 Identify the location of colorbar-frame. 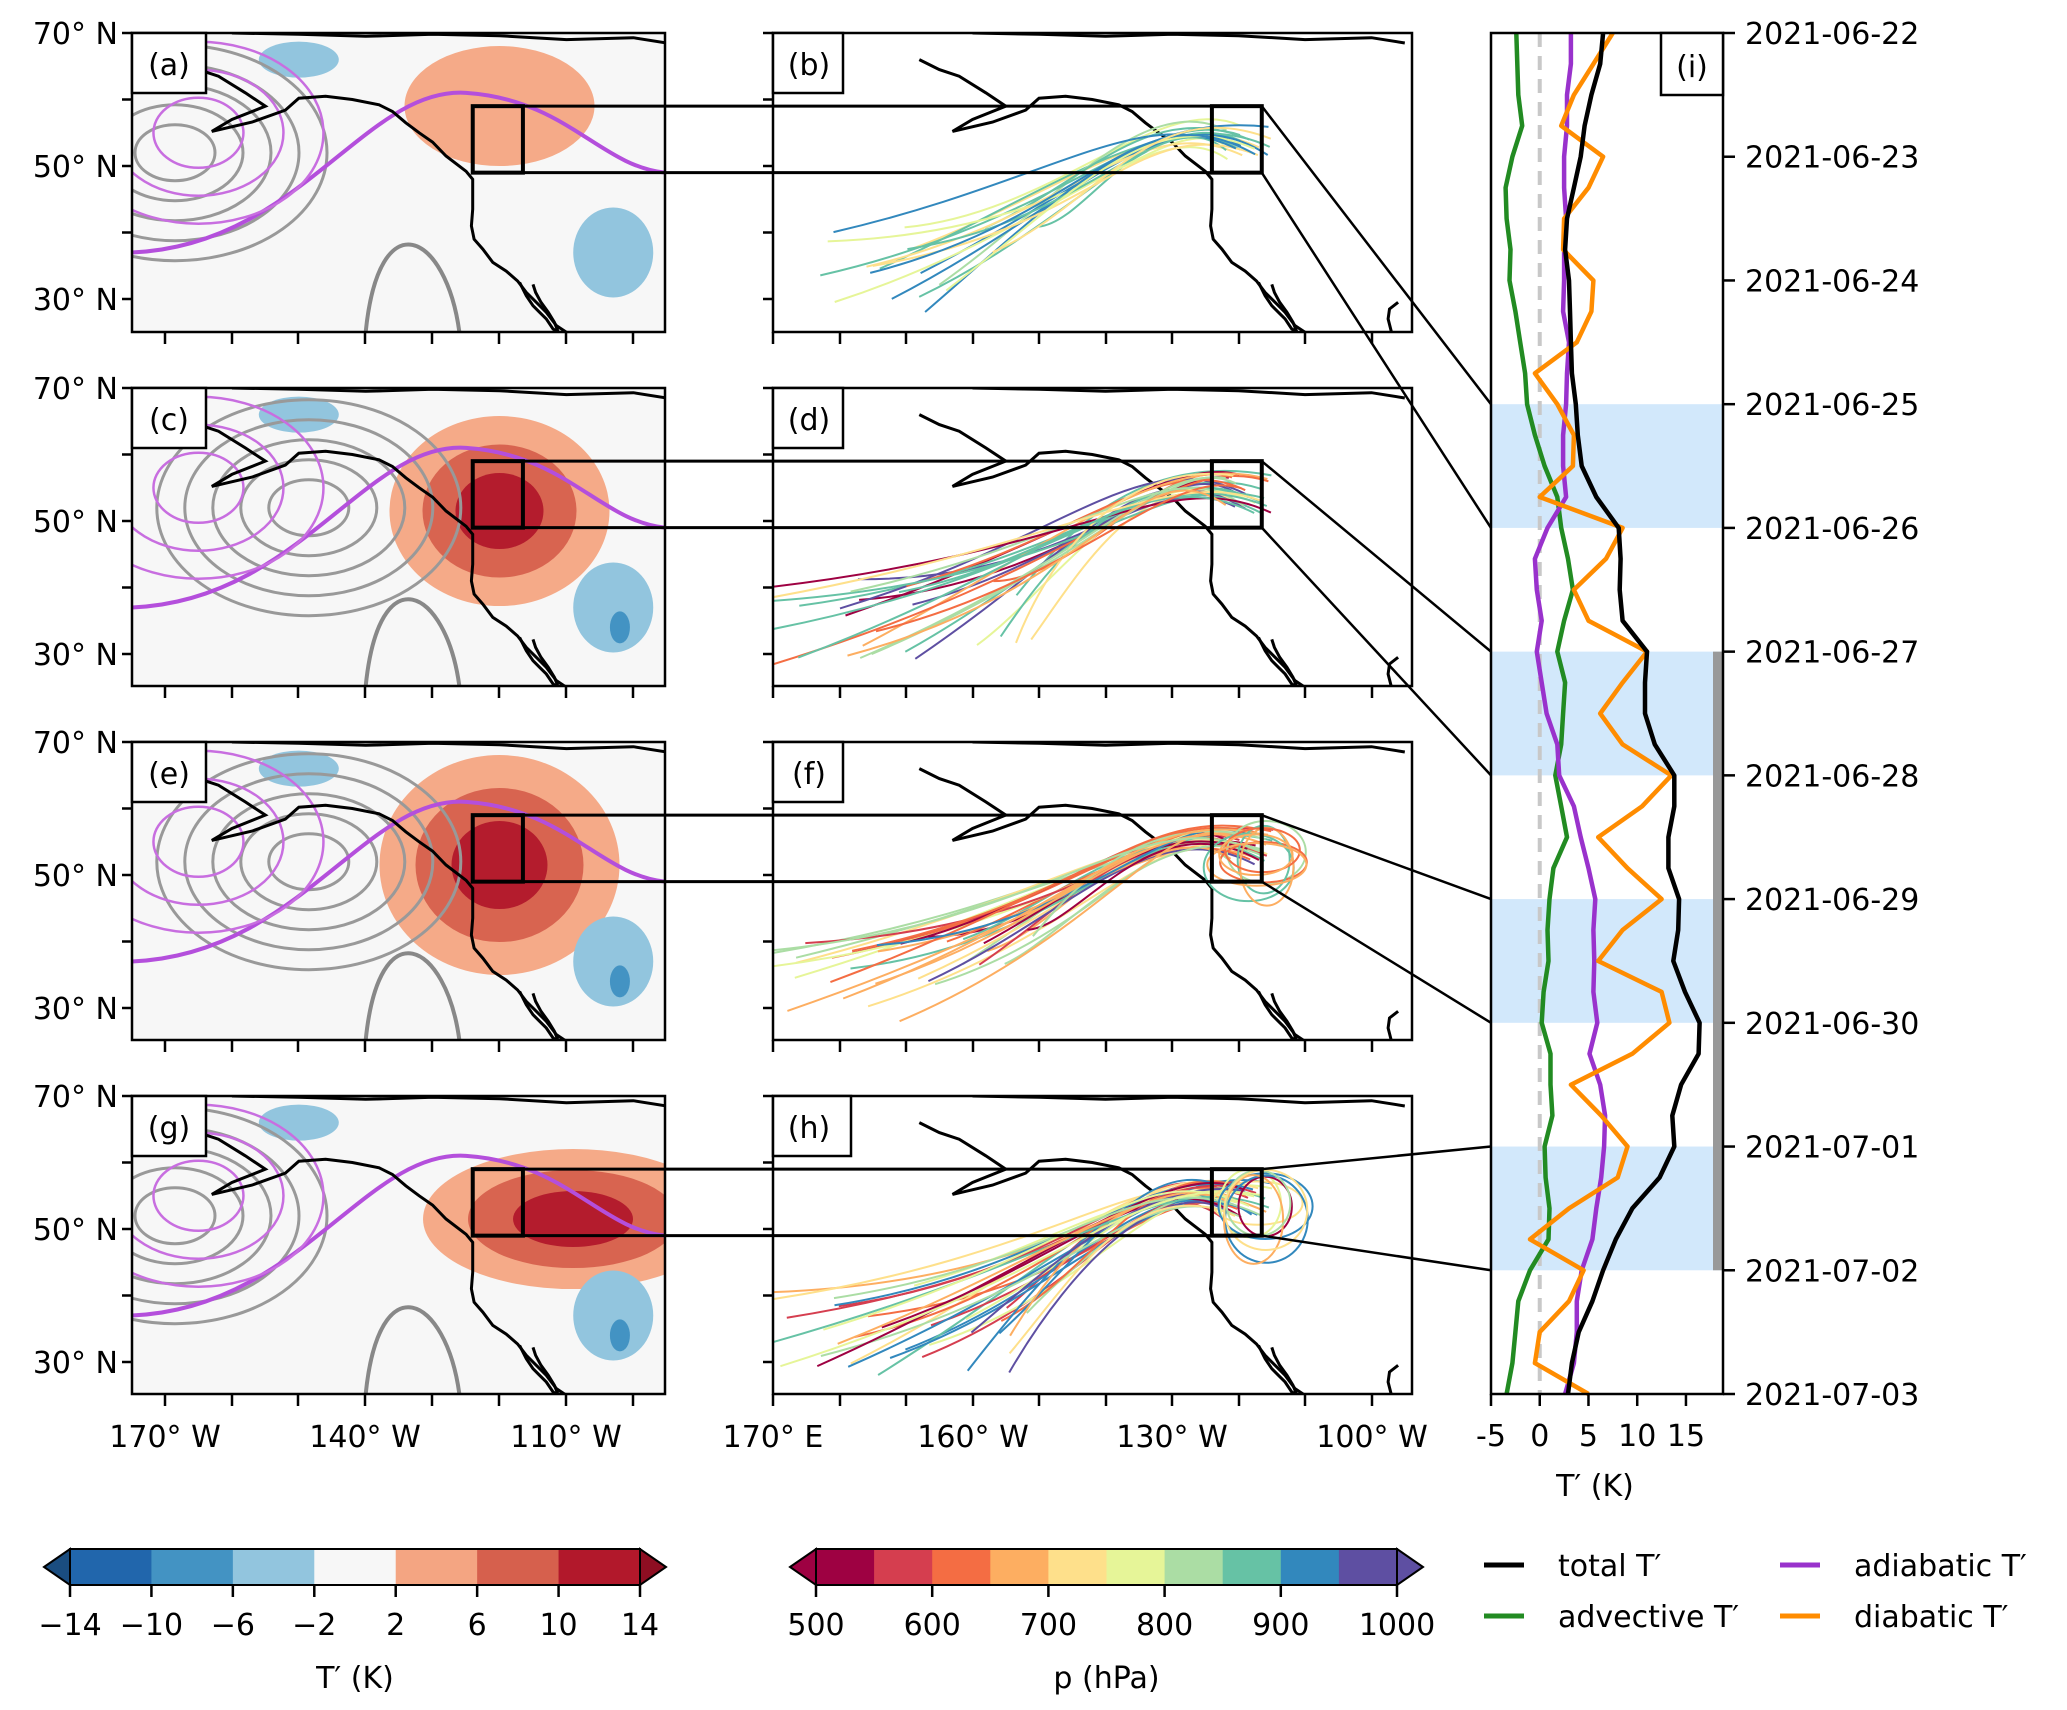
(1106, 1567).